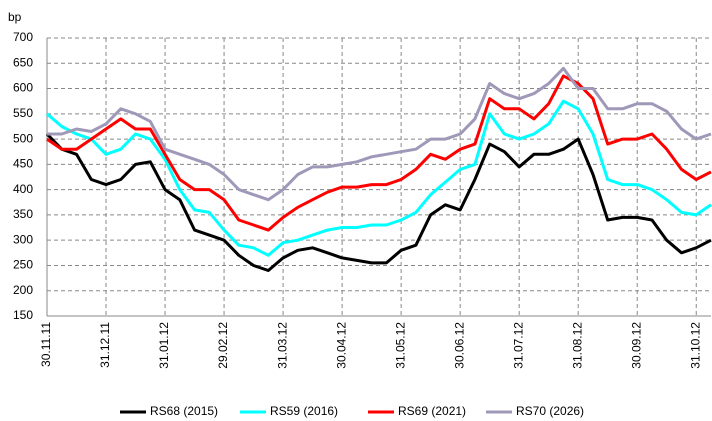  I want to click on x-tick-label: 31.03.12, so click(282, 345).